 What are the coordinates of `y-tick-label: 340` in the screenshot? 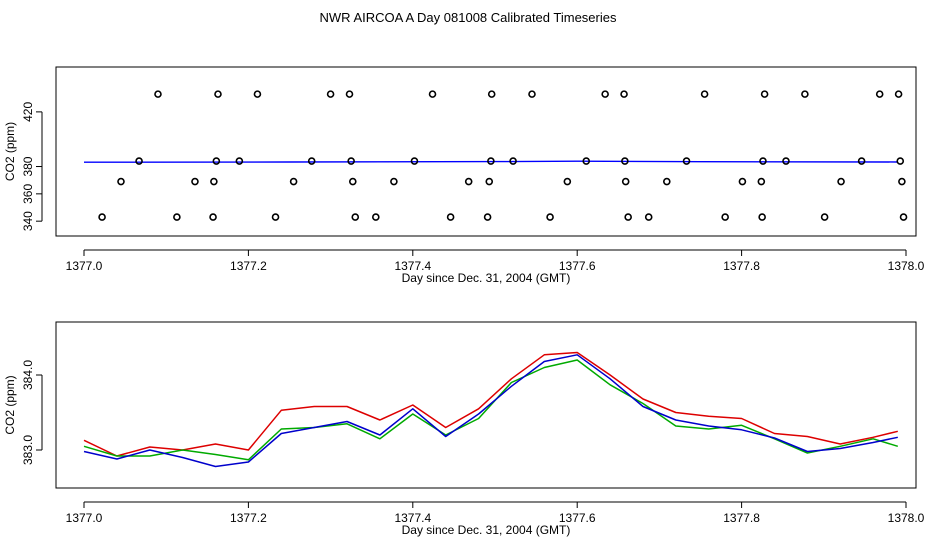 It's located at (28, 221).